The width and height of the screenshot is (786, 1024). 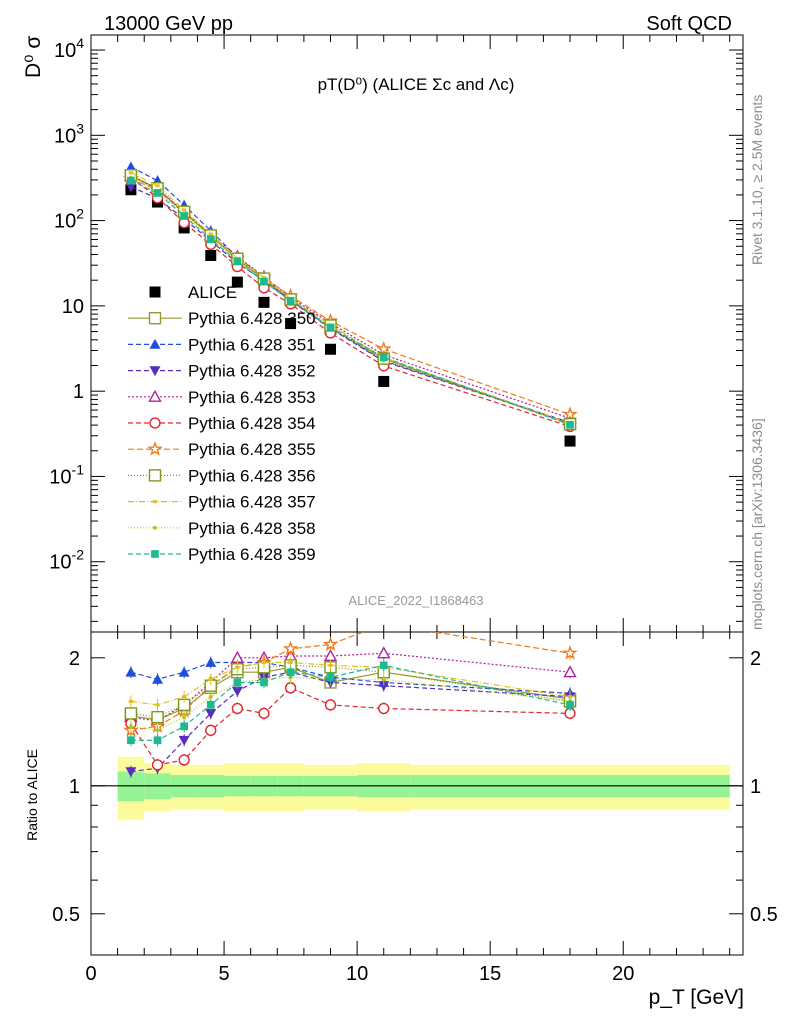 I want to click on legend-label-5: Pythia 6.428 355, so click(x=252, y=449).